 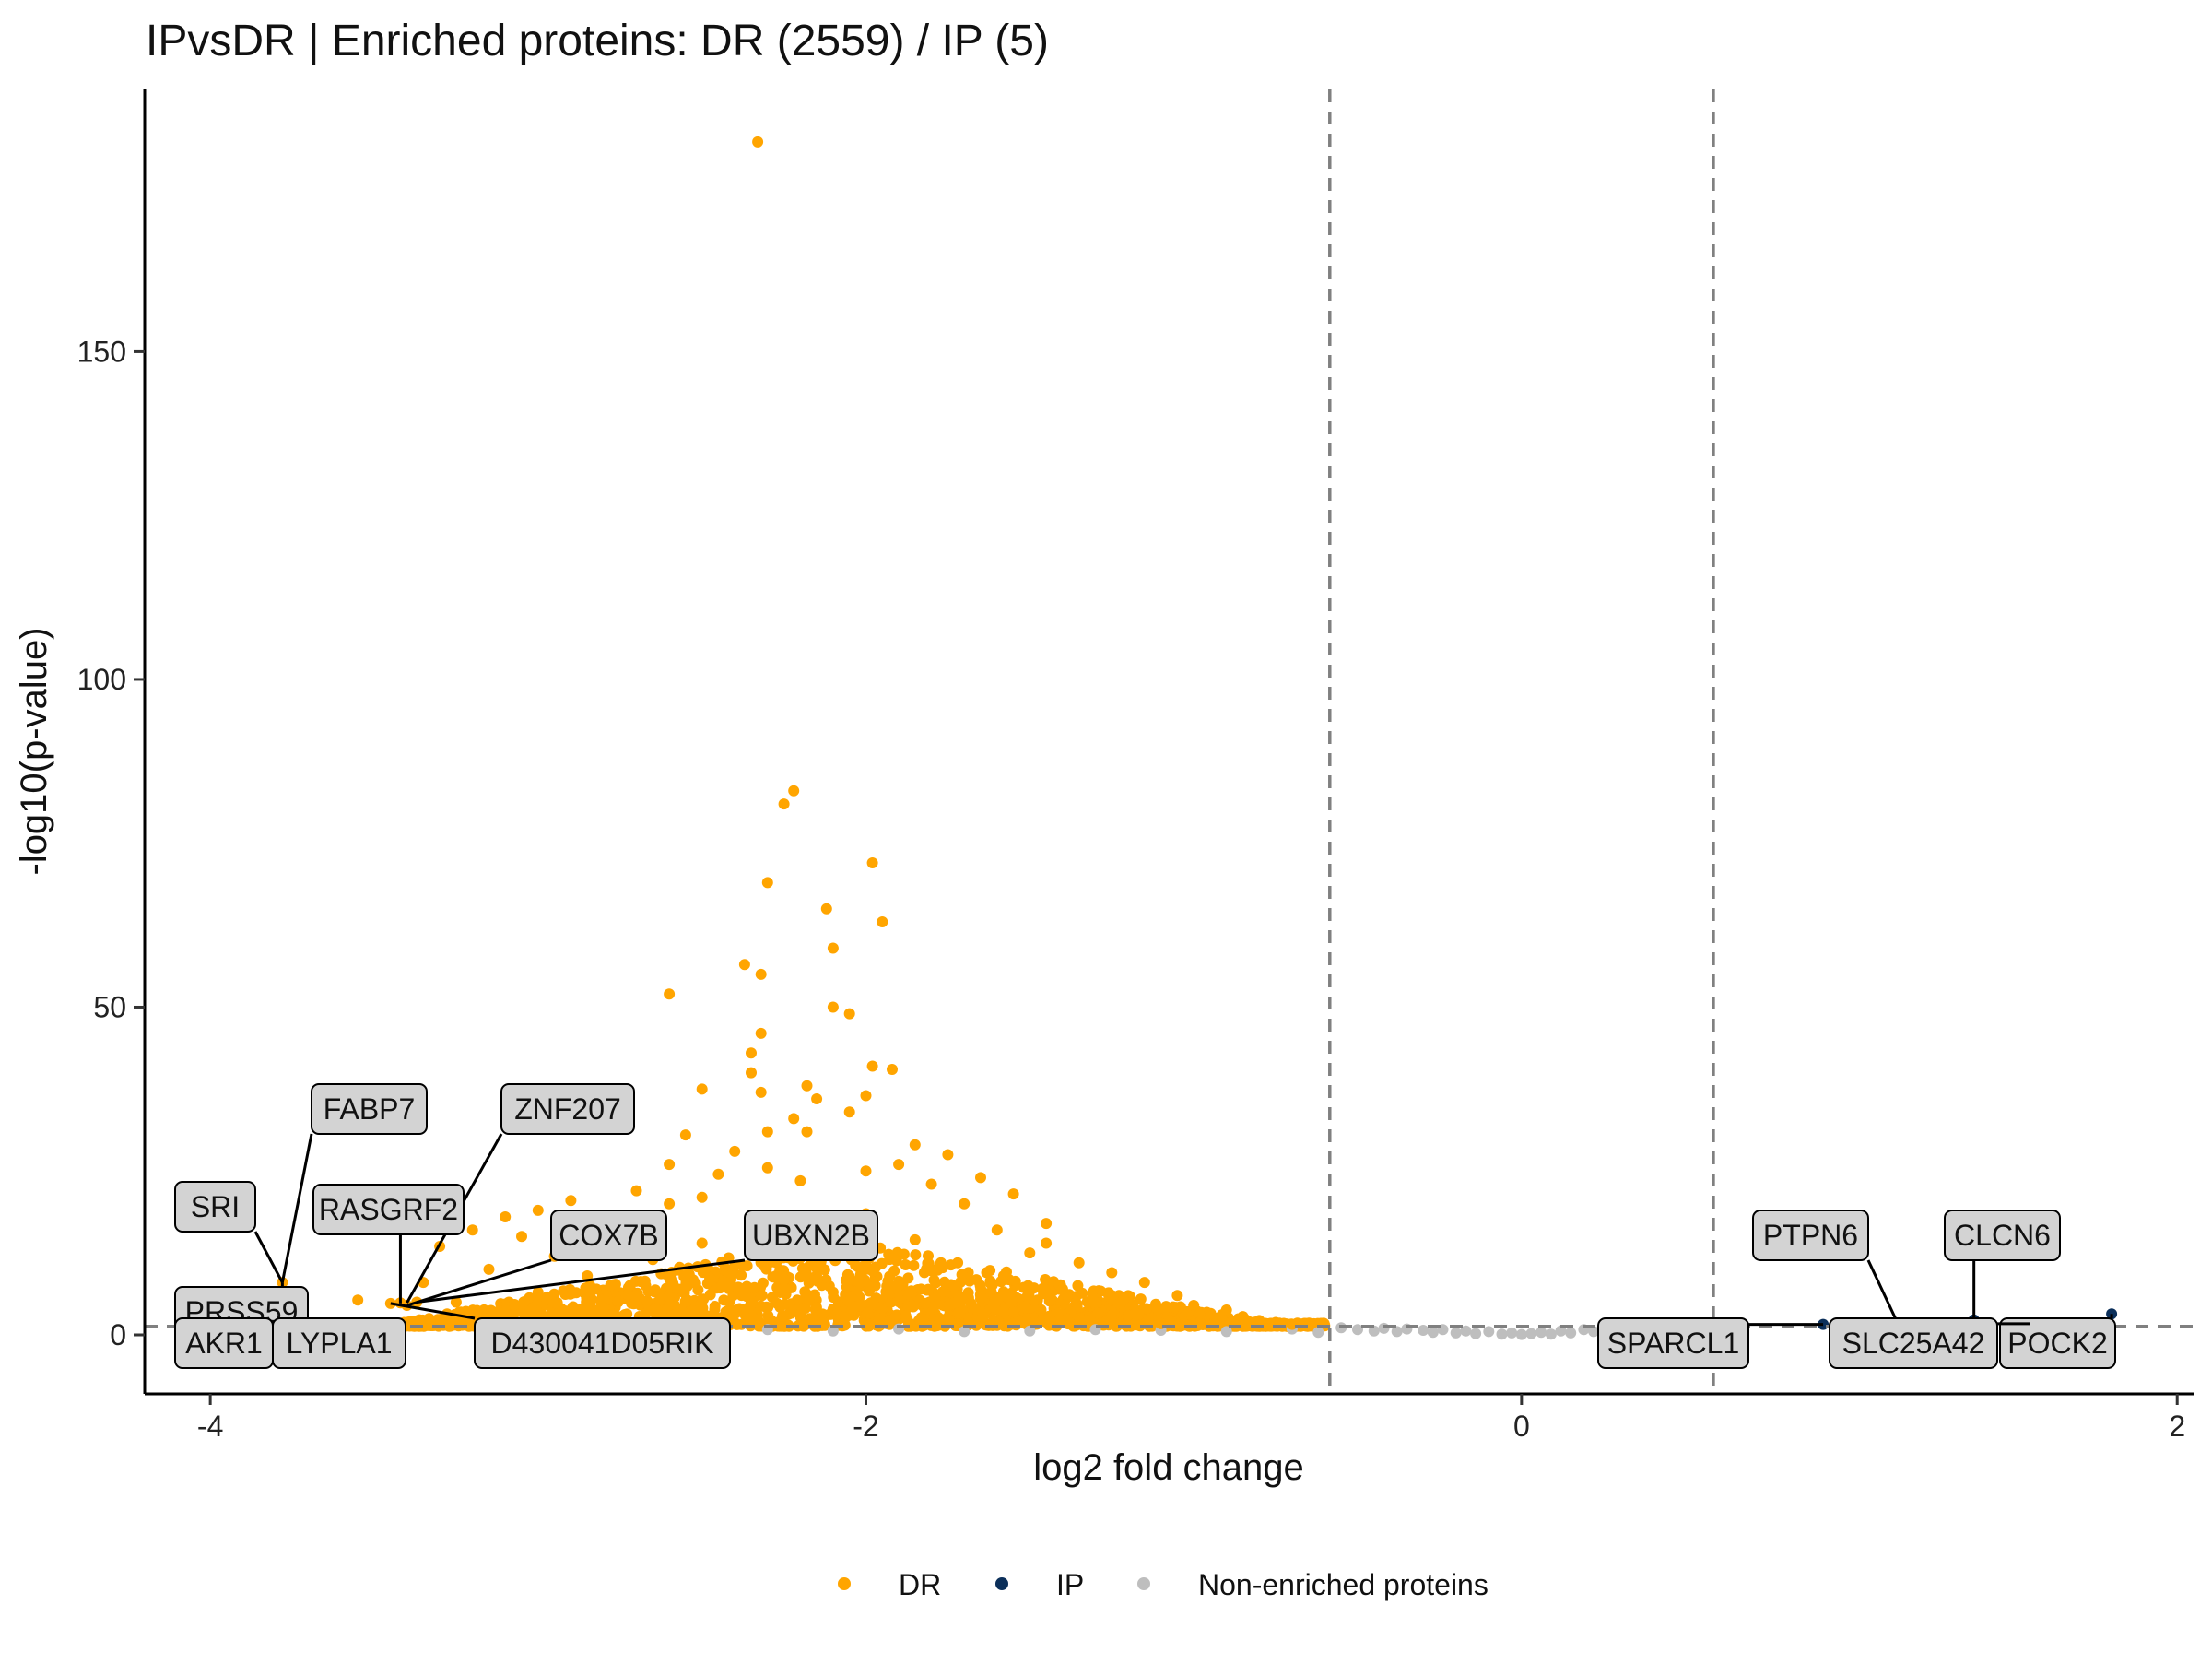 I want to click on gene-label-text: CLCN6, so click(x=2002, y=1235).